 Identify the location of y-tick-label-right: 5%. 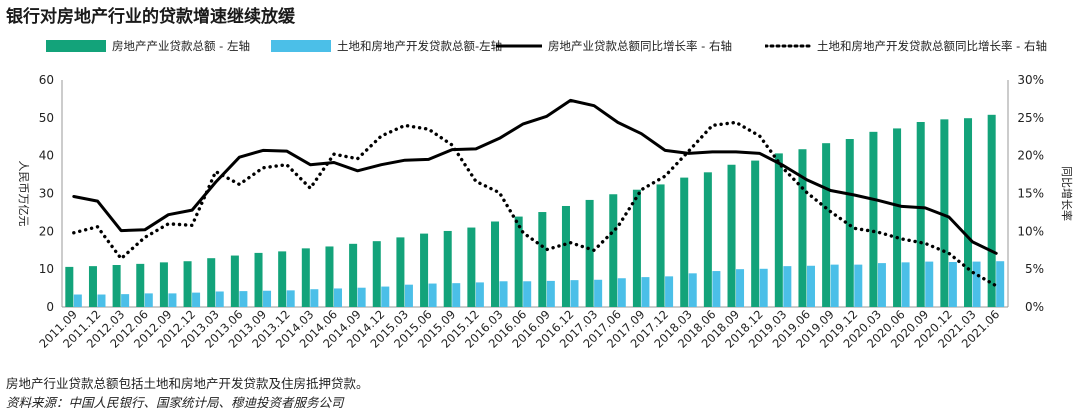
(1034, 269).